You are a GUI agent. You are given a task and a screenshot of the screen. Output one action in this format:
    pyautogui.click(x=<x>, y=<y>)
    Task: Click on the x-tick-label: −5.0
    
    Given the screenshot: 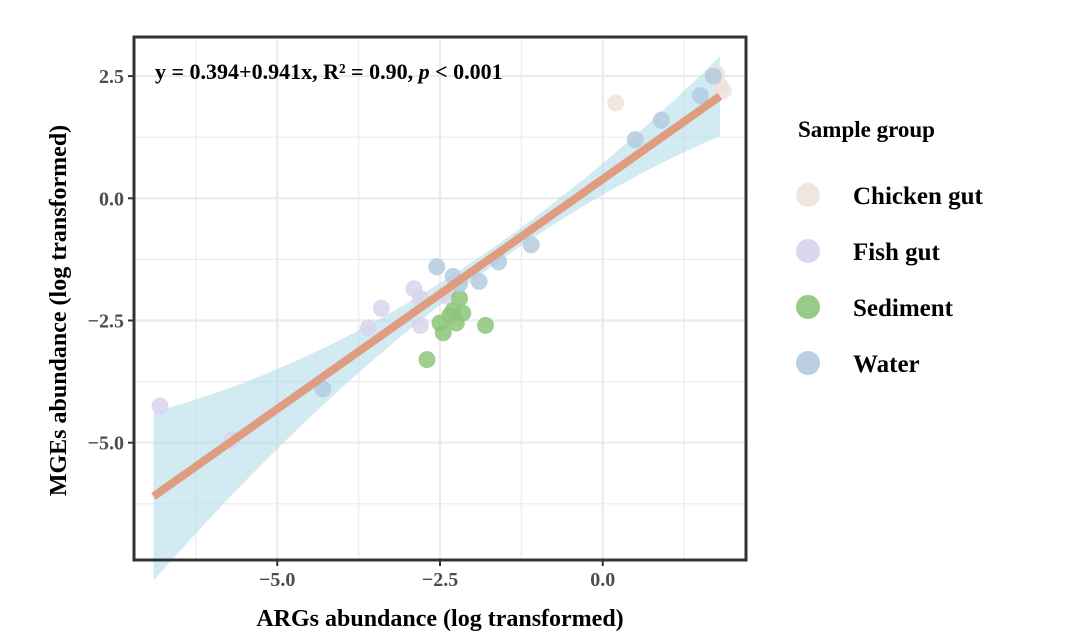 What is the action you would take?
    pyautogui.click(x=277, y=580)
    